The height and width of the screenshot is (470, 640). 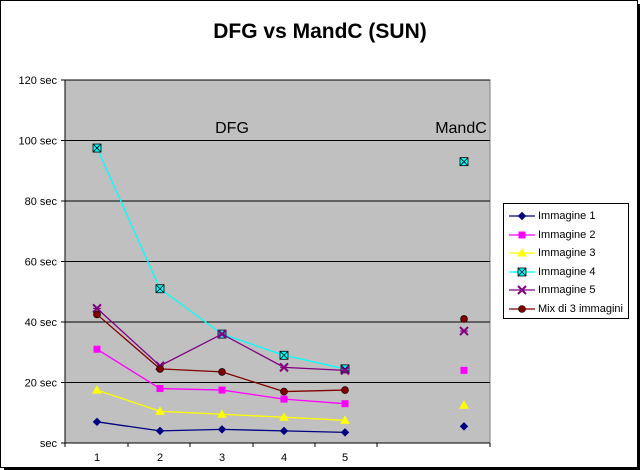 What do you see at coordinates (41, 384) in the screenshot?
I see `y-tick-label: 20 sec` at bounding box center [41, 384].